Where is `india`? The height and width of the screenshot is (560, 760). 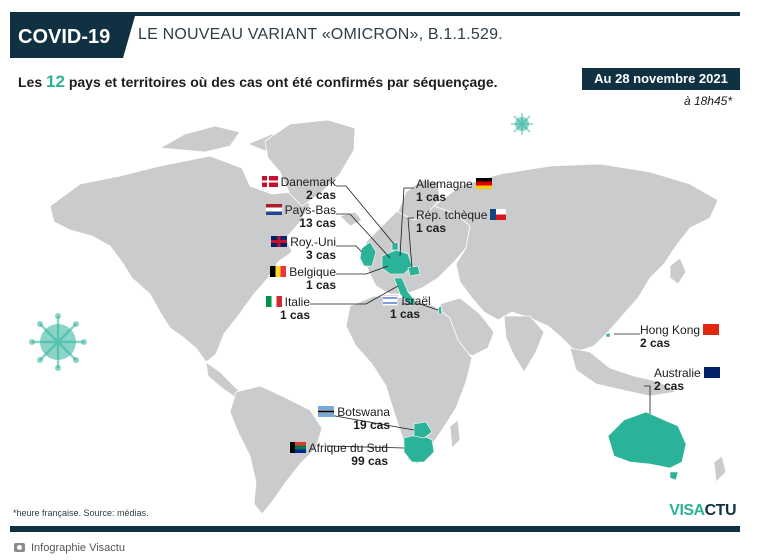
india is located at coordinates (524, 344).